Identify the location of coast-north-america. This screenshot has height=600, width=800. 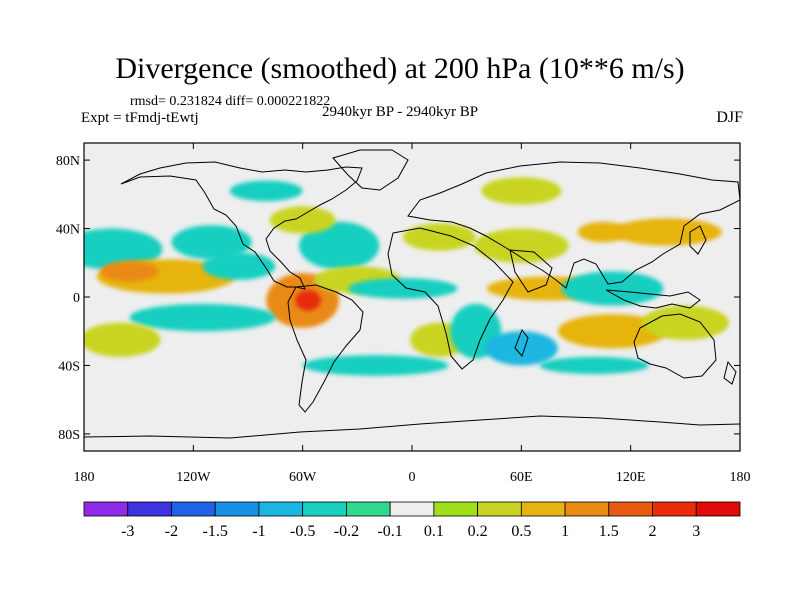
(241, 225).